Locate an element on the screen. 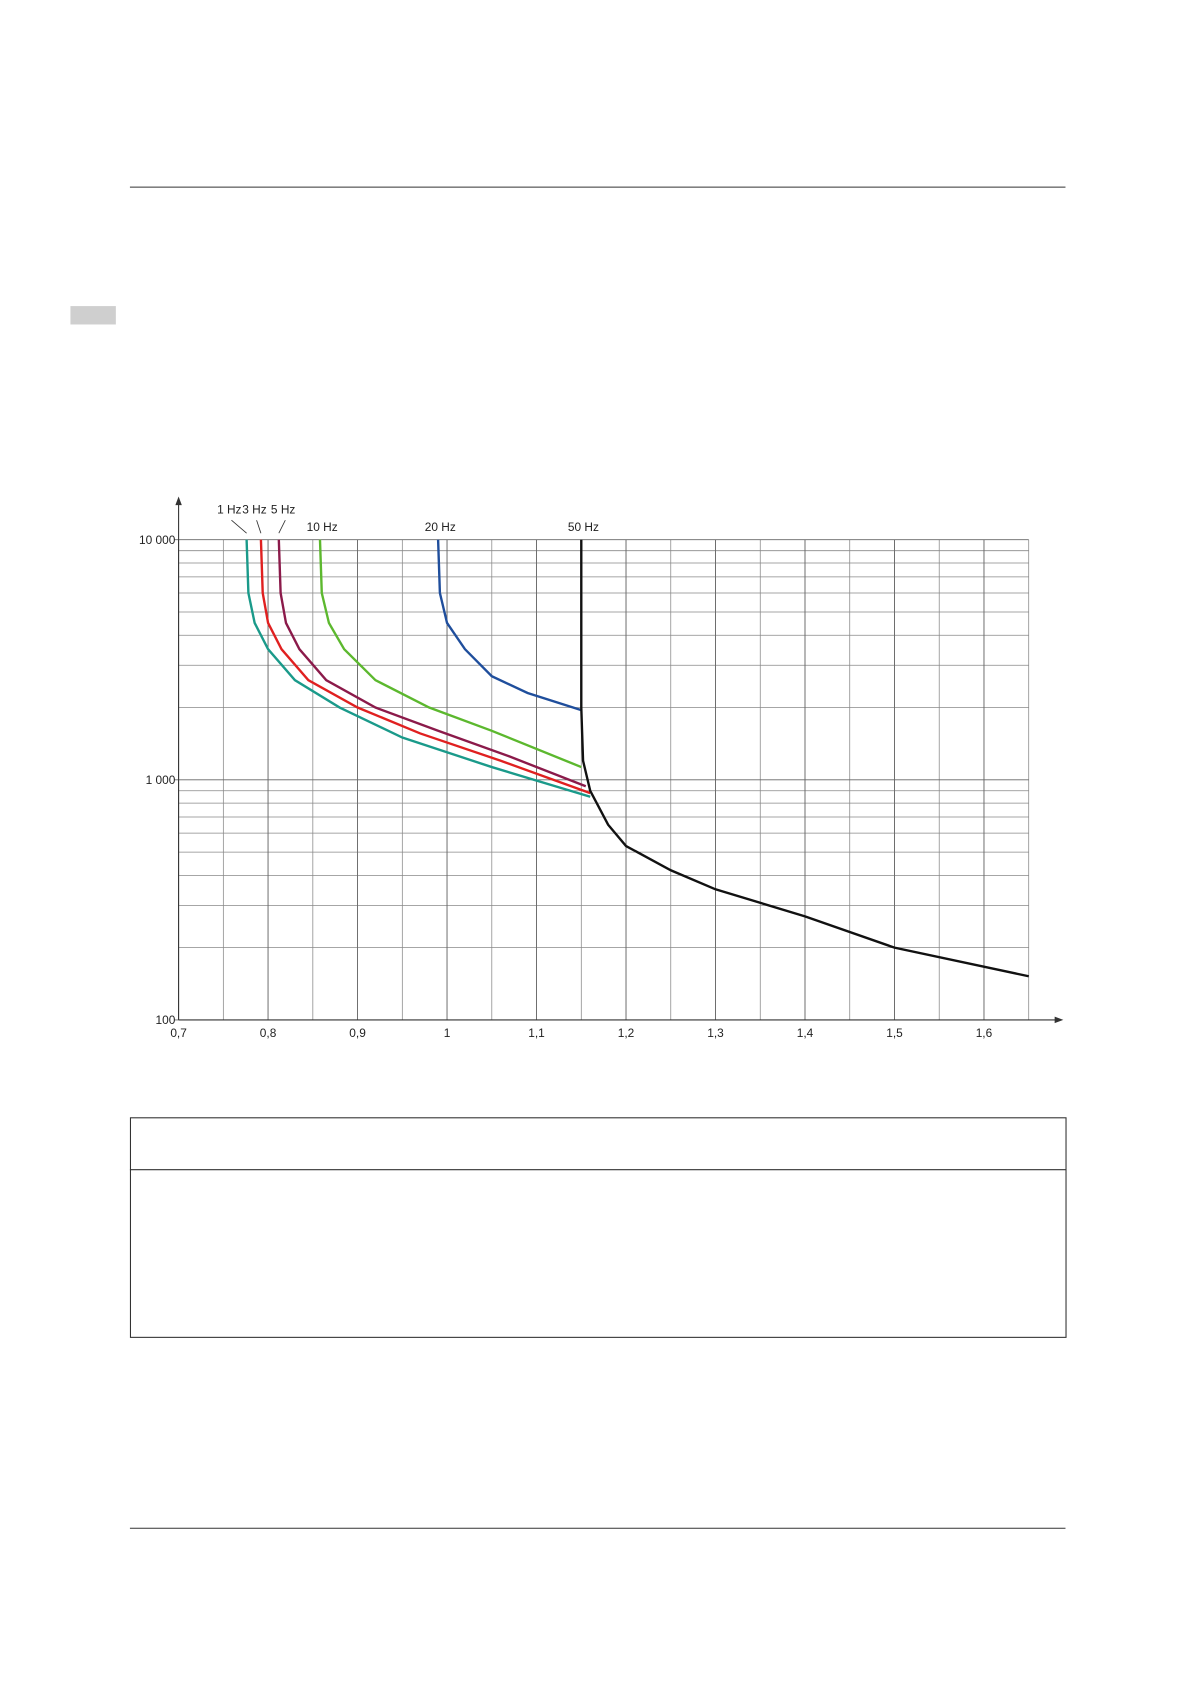 The width and height of the screenshot is (1190, 1689). y-tick-label: 100 is located at coordinates (166, 1020).